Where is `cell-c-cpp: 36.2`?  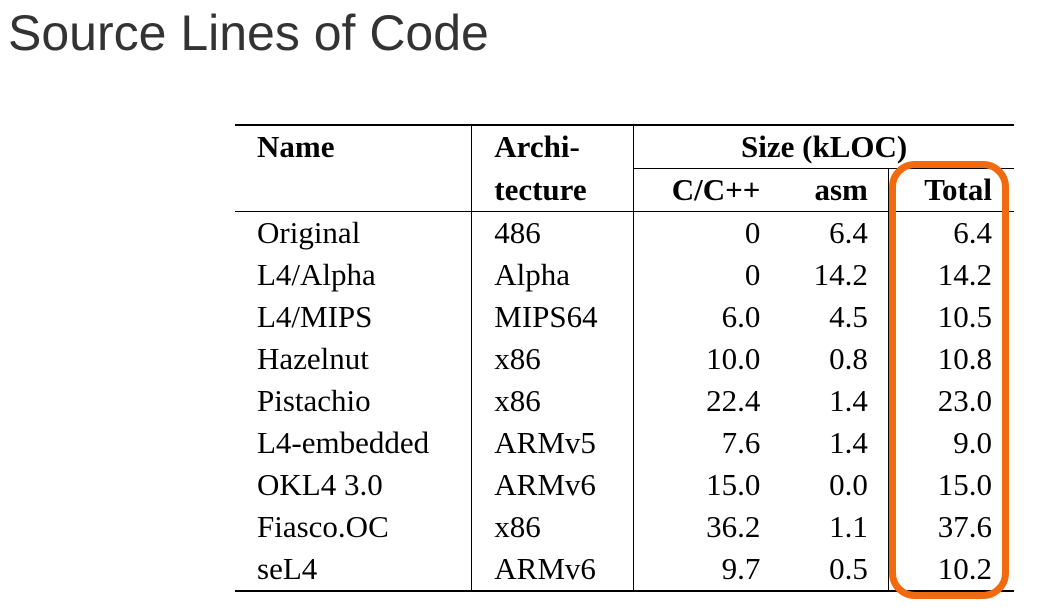
cell-c-cpp: 36.2 is located at coordinates (704, 527).